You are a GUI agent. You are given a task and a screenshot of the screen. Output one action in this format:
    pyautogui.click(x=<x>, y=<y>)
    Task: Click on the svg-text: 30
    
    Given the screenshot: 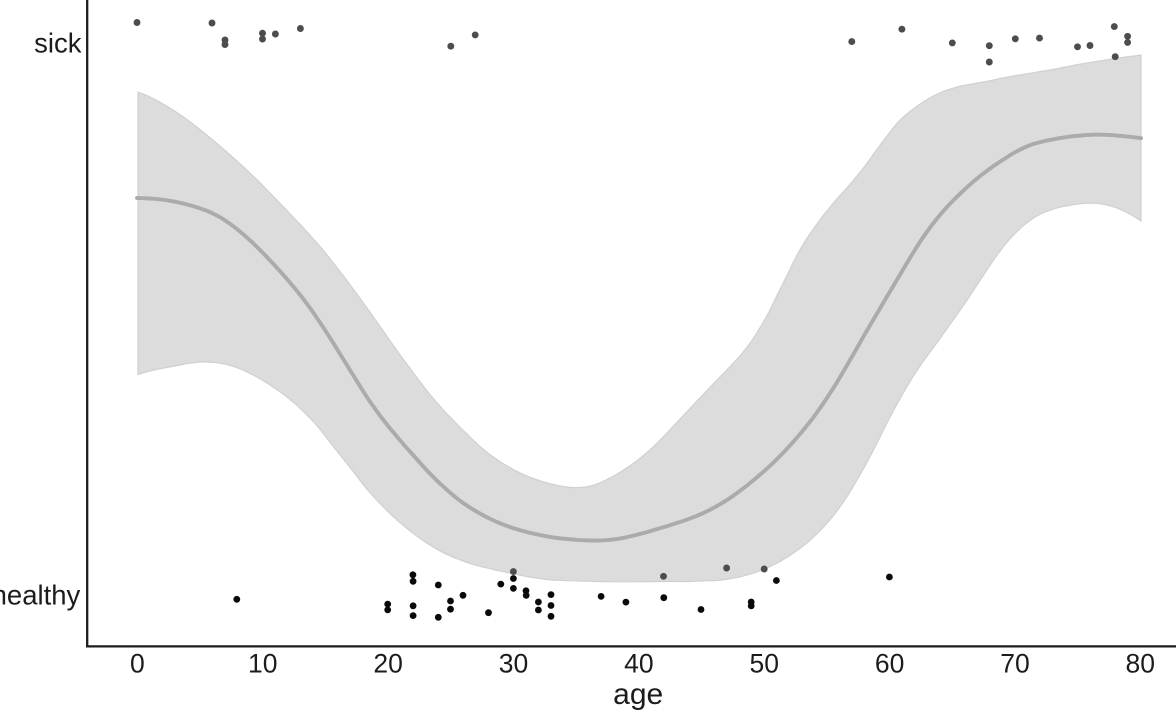 What is the action you would take?
    pyautogui.click(x=513, y=663)
    